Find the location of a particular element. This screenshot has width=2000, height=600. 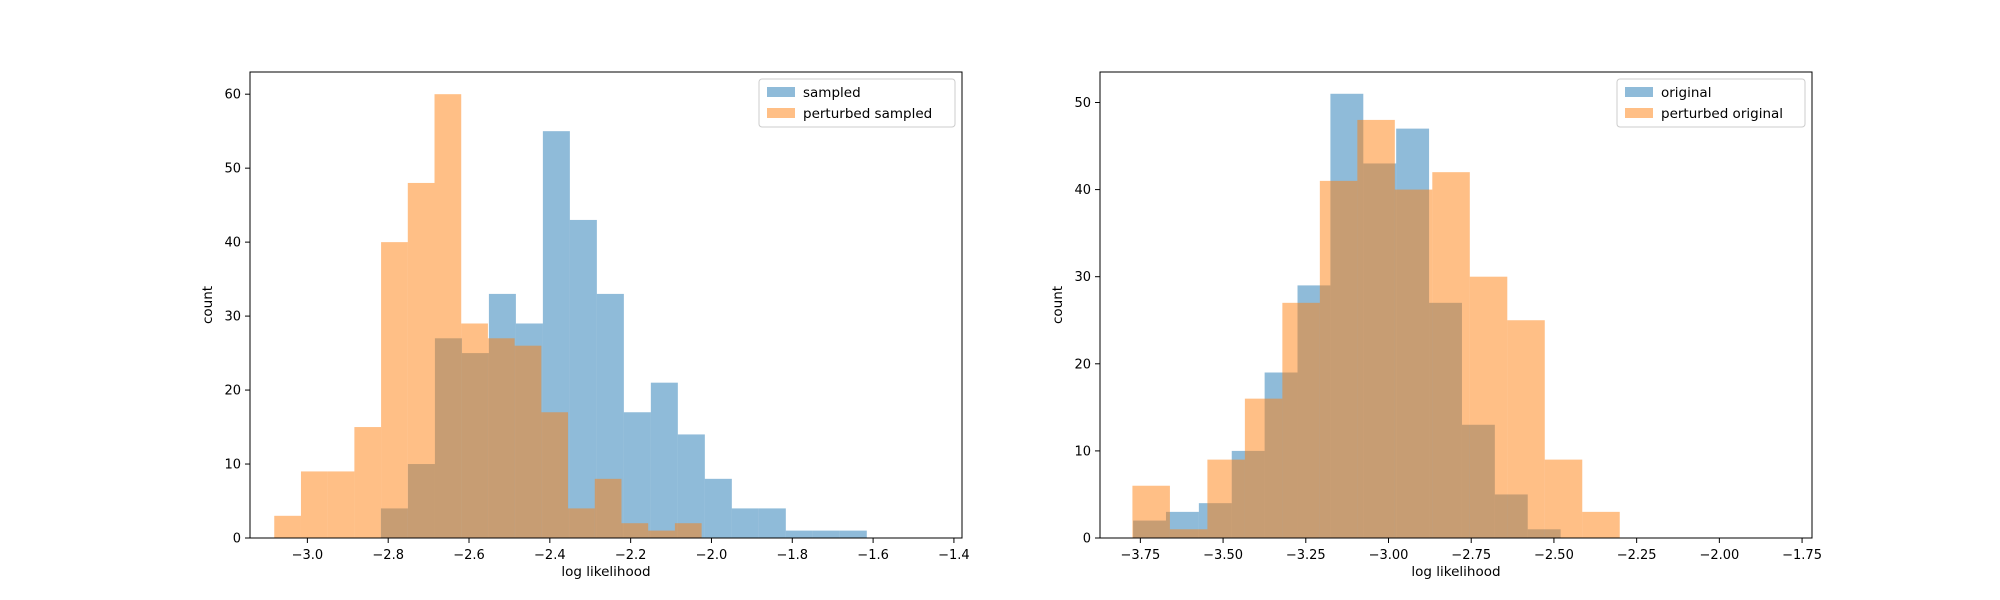

x-tick-label: −2.8 is located at coordinates (388, 555).